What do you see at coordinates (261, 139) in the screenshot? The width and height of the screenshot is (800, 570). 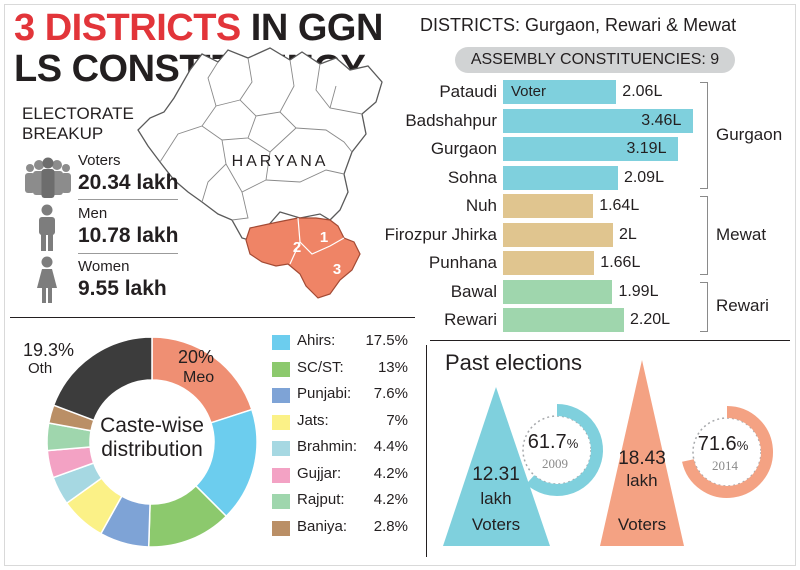 I see `district-borders` at bounding box center [261, 139].